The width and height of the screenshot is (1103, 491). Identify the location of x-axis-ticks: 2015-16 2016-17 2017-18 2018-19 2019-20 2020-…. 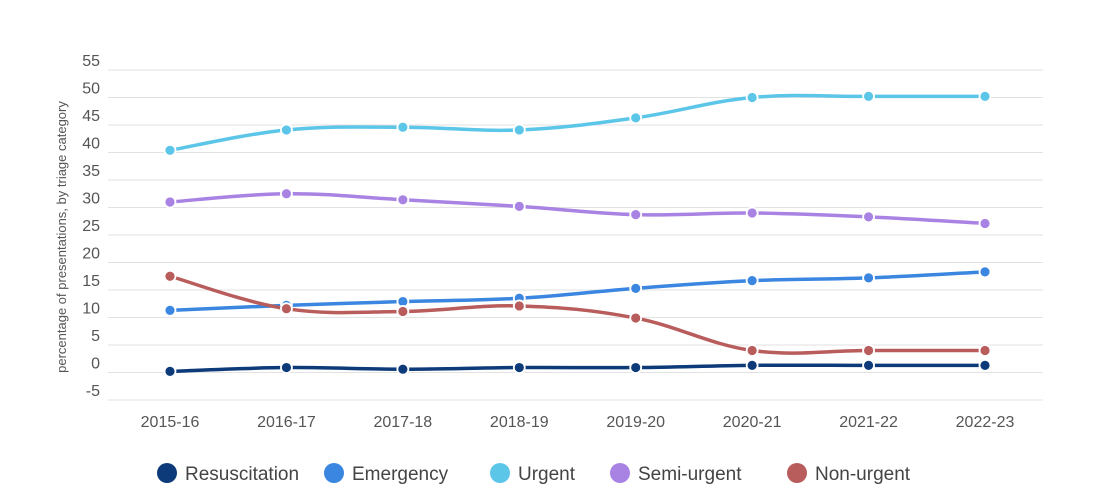
(578, 422).